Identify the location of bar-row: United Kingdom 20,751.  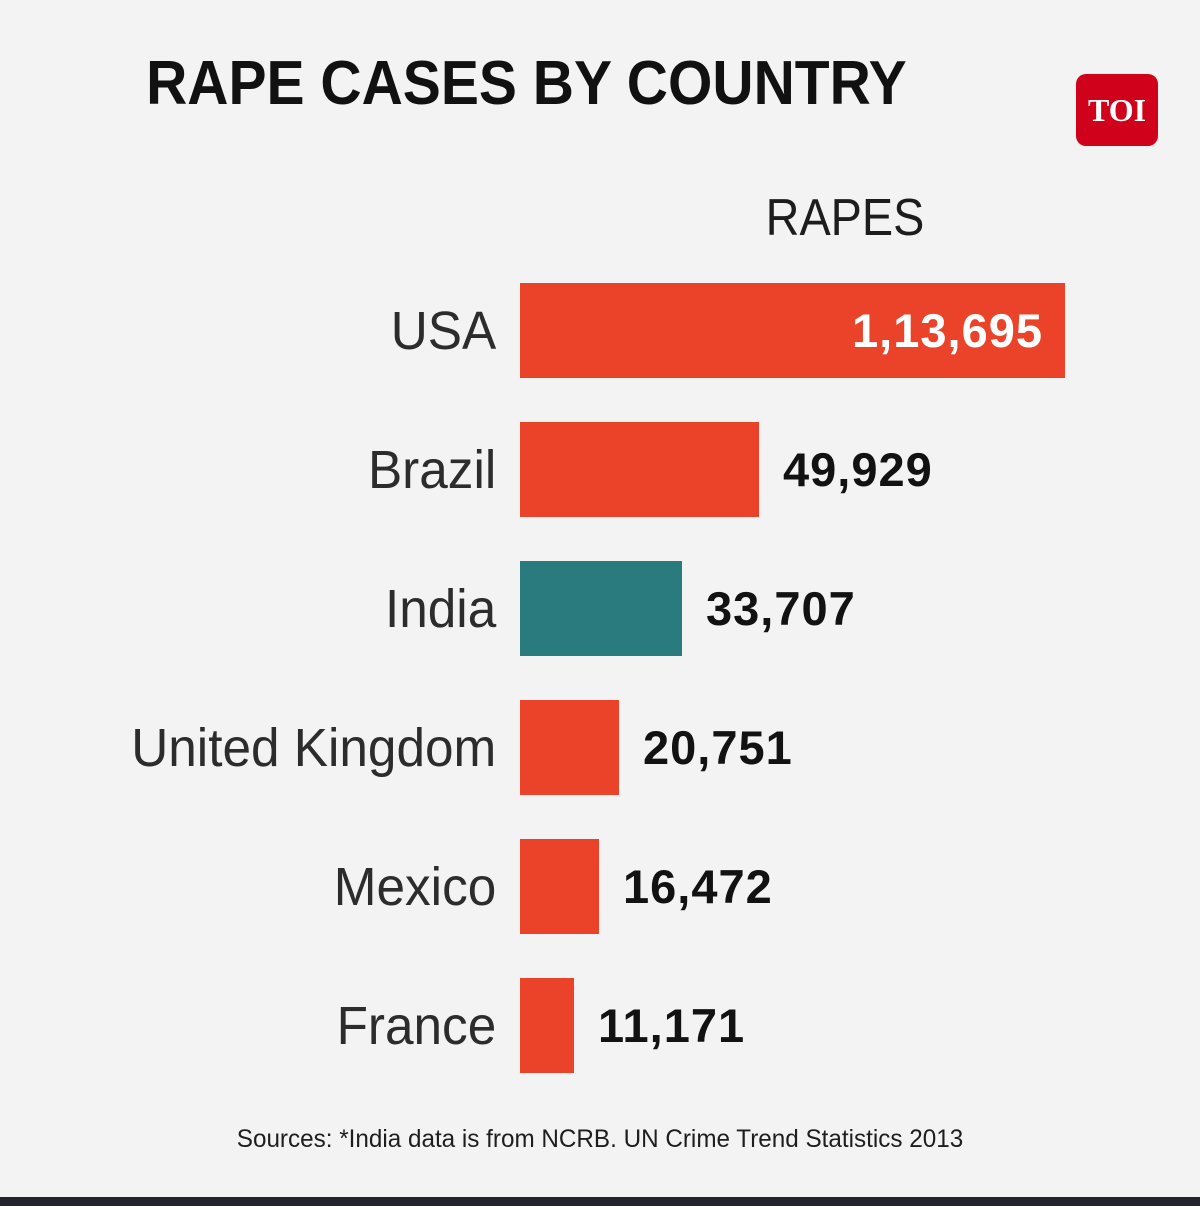
(600, 747).